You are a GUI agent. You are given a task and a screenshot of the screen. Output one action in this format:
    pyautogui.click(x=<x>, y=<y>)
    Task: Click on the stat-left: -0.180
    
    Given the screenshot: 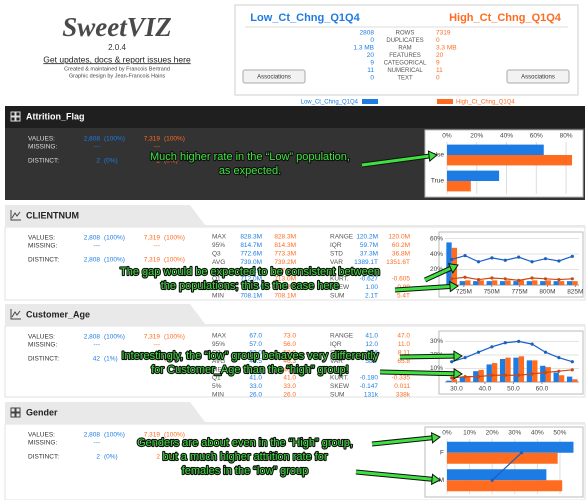 What is the action you would take?
    pyautogui.click(x=369, y=378)
    